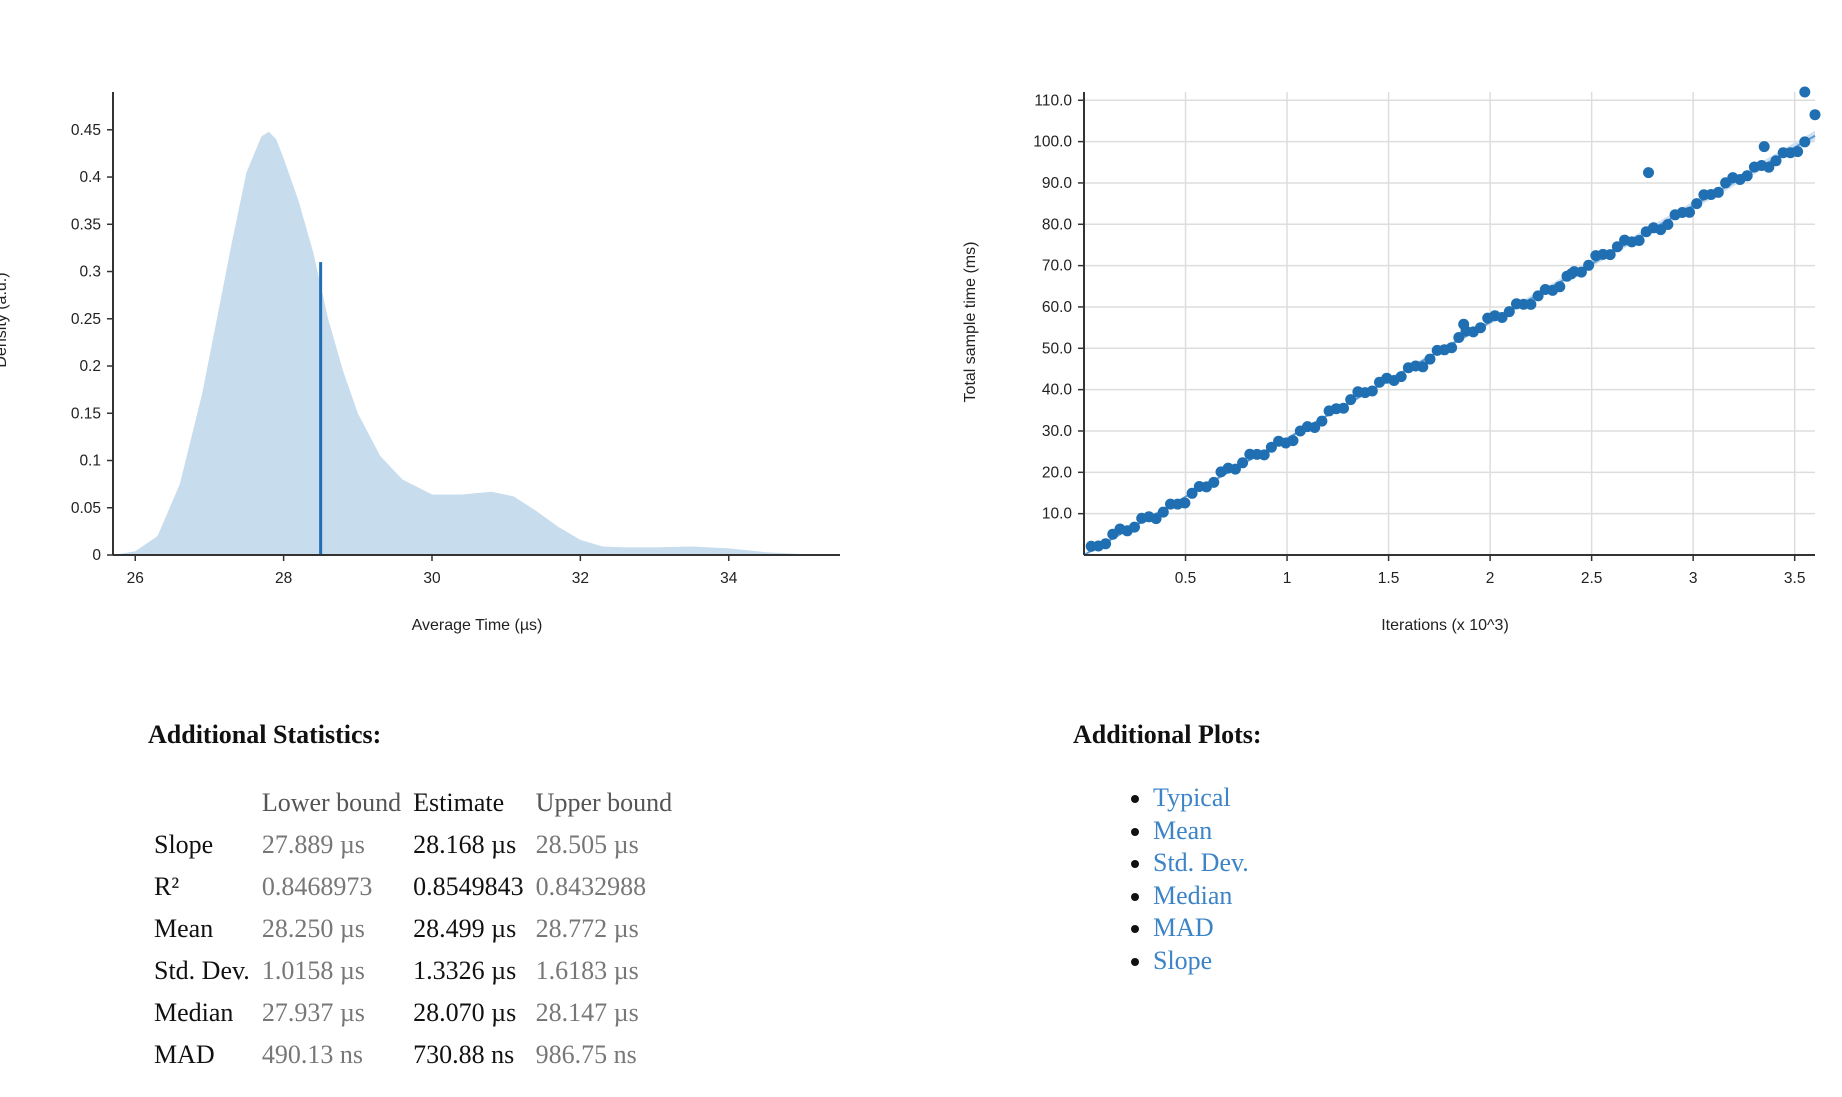  I want to click on regression-y-tick-label: 30.0, so click(1057, 431).